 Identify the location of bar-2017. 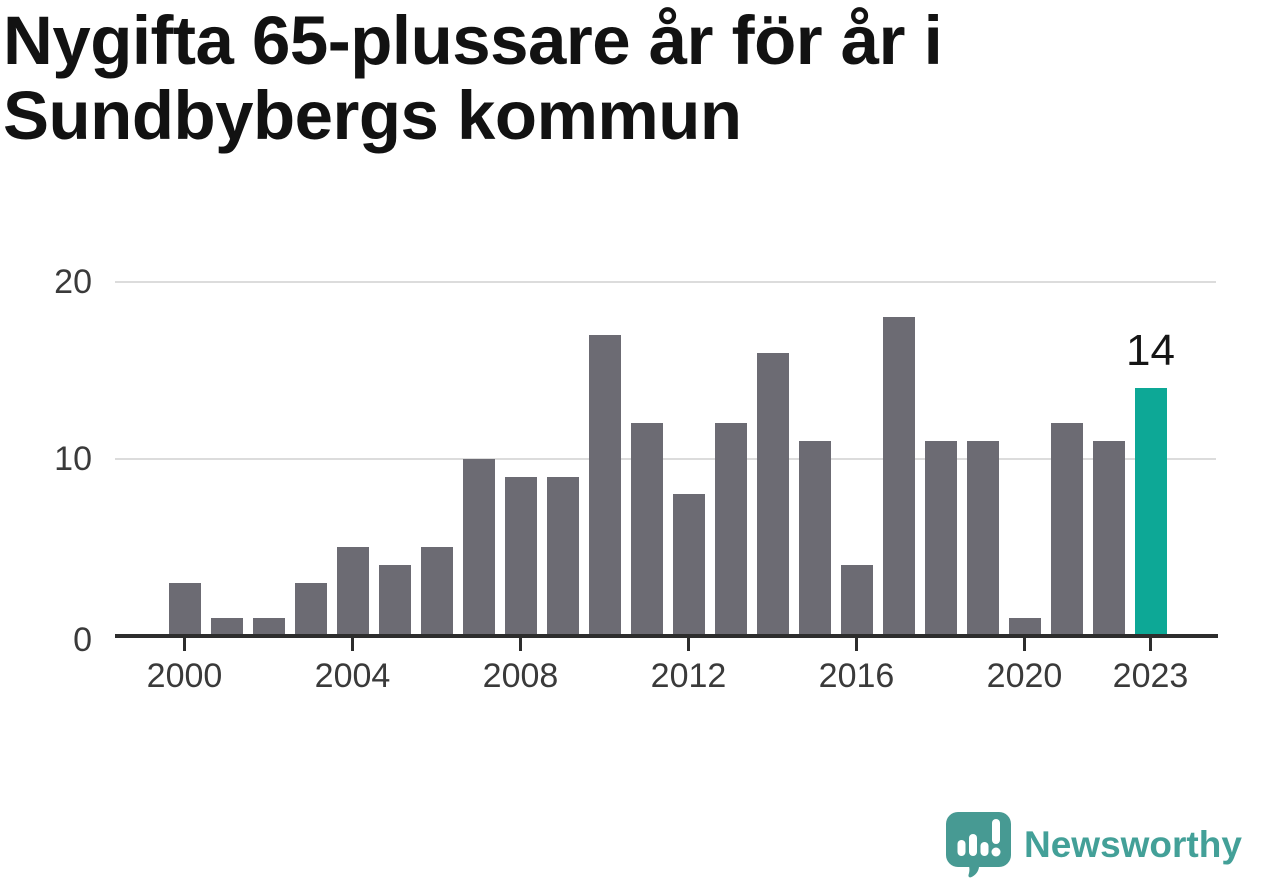
(898, 475).